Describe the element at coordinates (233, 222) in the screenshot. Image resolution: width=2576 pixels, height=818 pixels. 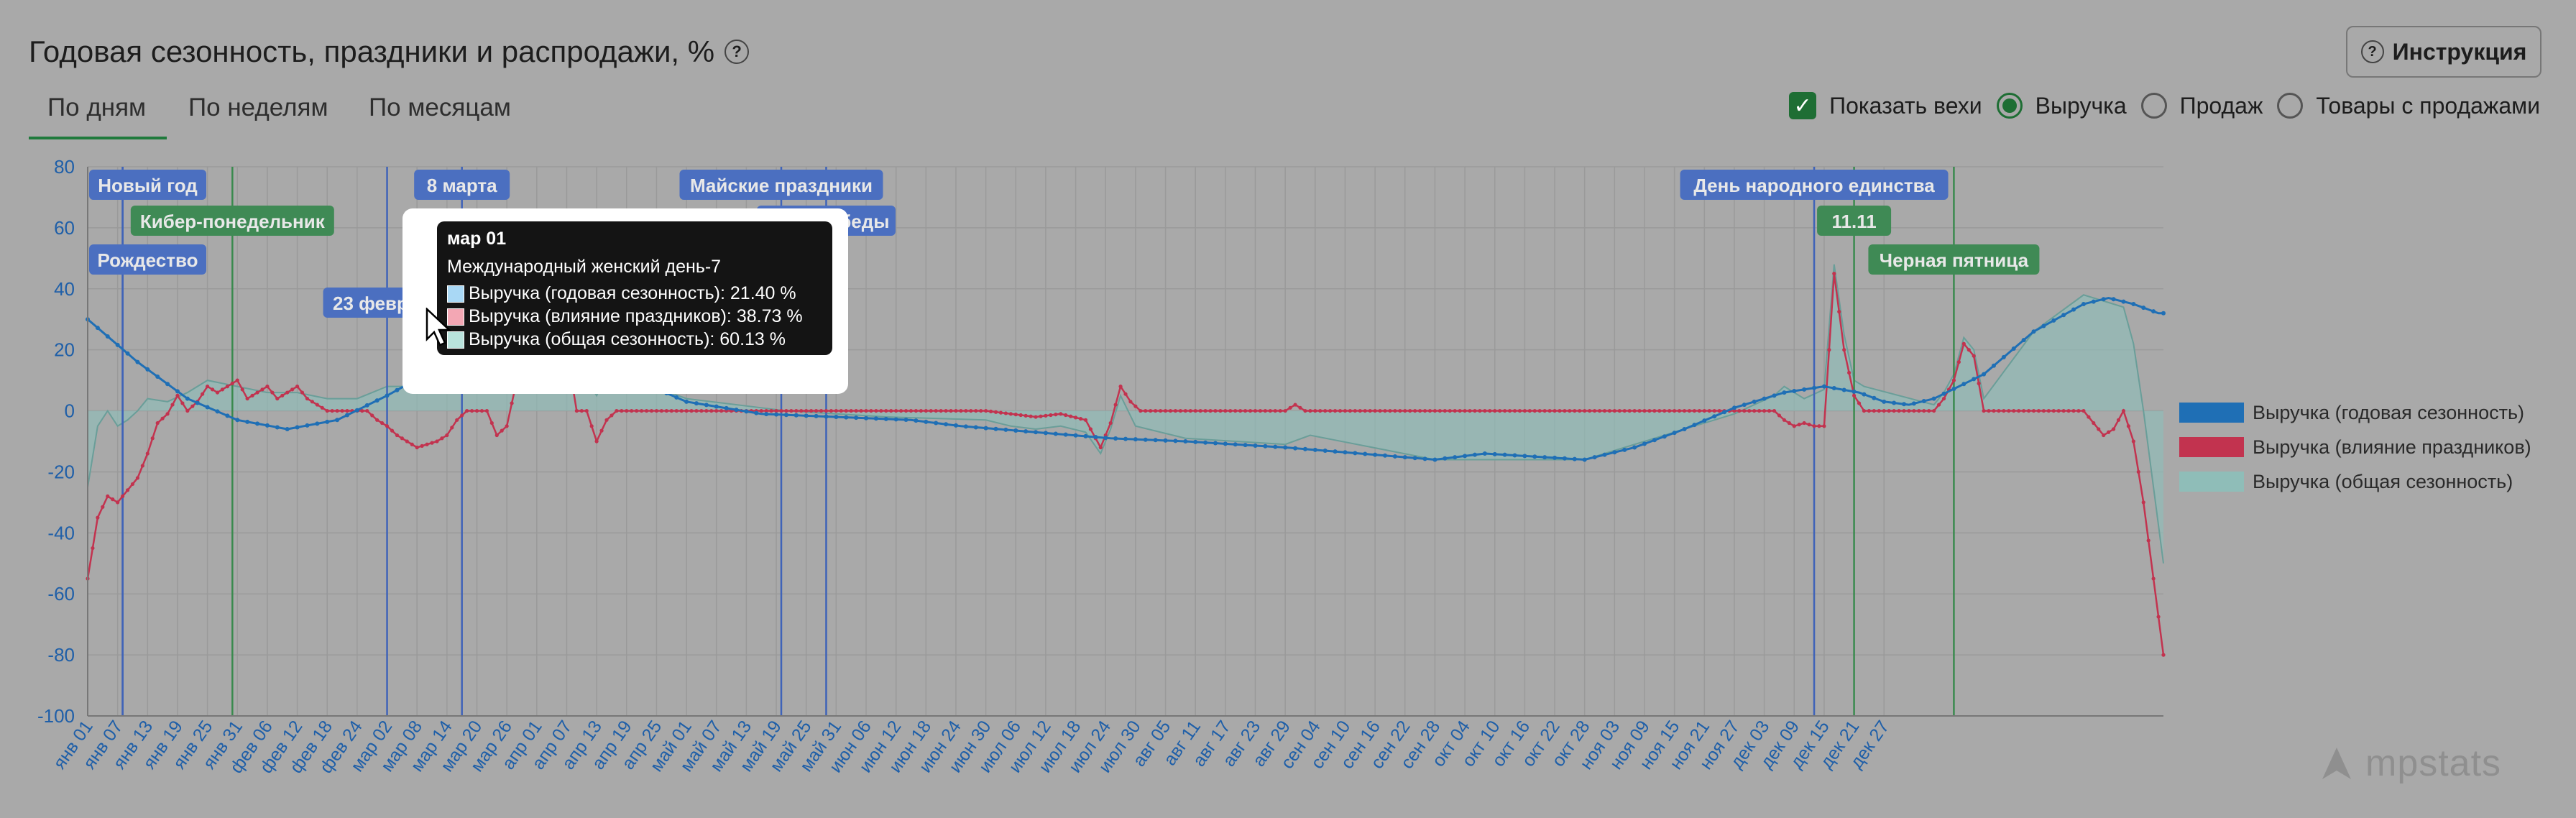
I see `milestone-label: Кибер-понедельник` at that location.